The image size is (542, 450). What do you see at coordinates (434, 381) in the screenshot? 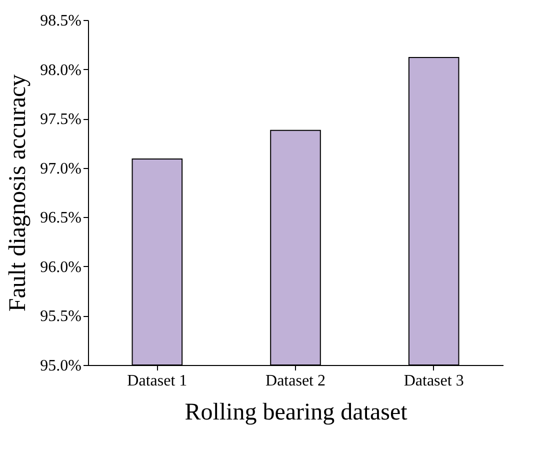
I see `x-tick-label: Dataset 3` at bounding box center [434, 381].